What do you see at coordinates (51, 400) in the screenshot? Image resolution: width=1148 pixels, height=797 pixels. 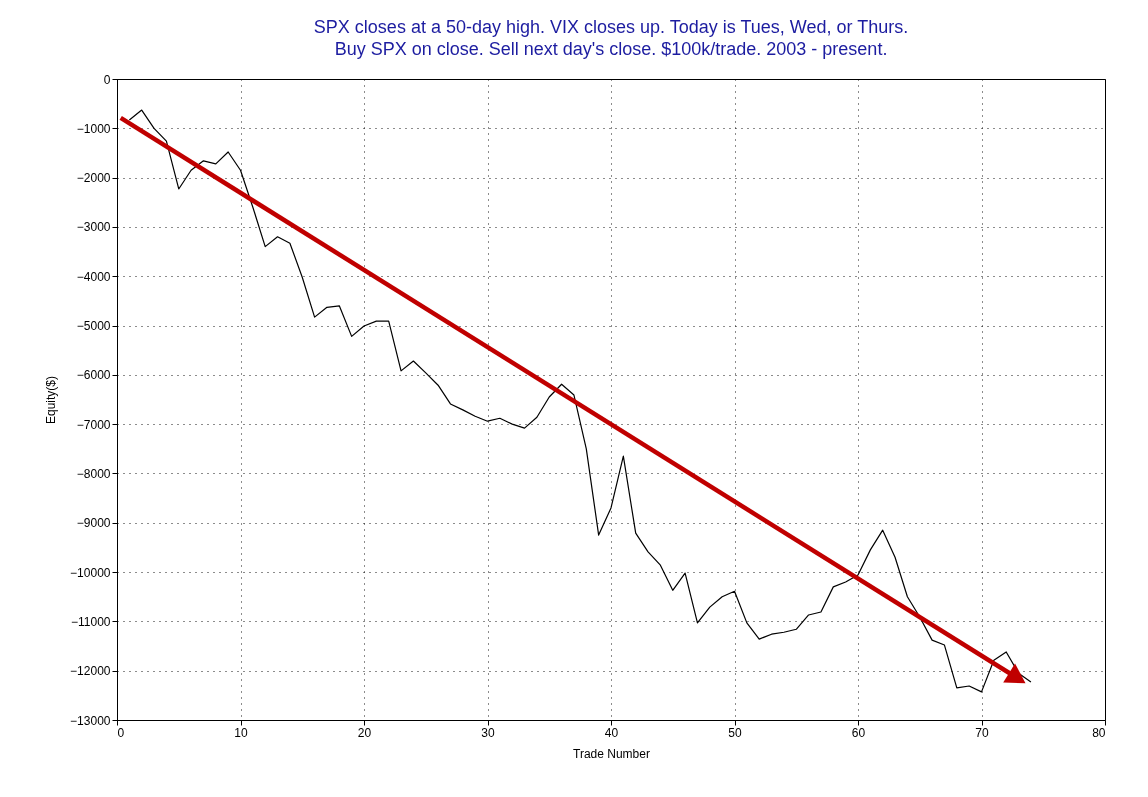 I see `y-axis-title: Equity($)` at bounding box center [51, 400].